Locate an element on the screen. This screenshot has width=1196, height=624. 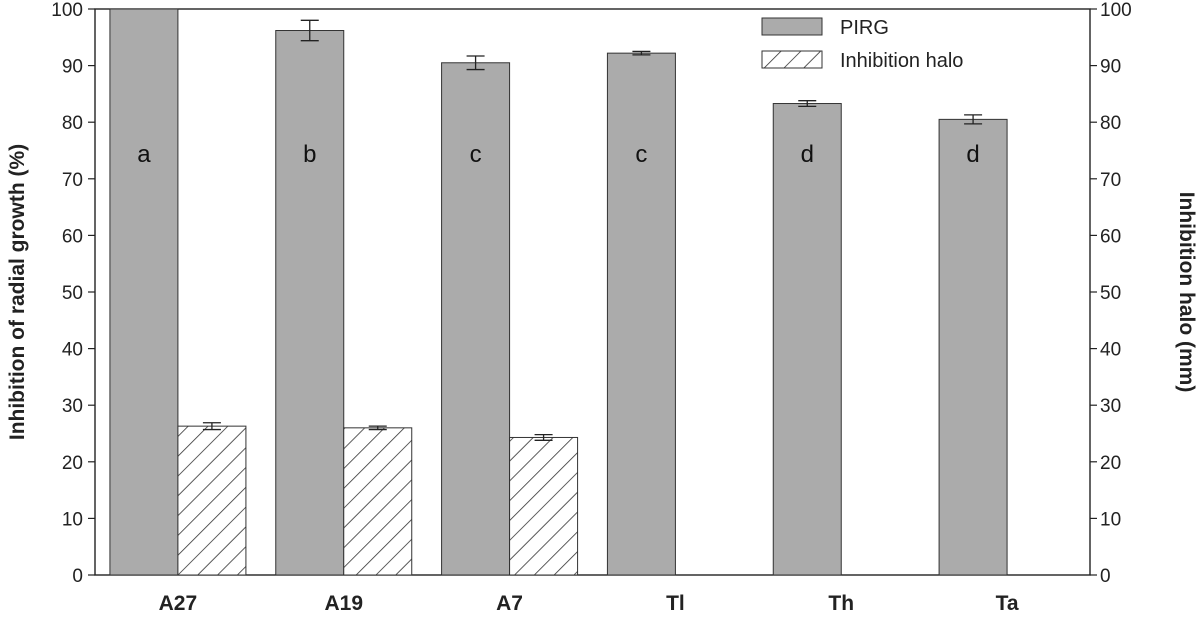
significance-letter-a27: a is located at coordinates (144, 154).